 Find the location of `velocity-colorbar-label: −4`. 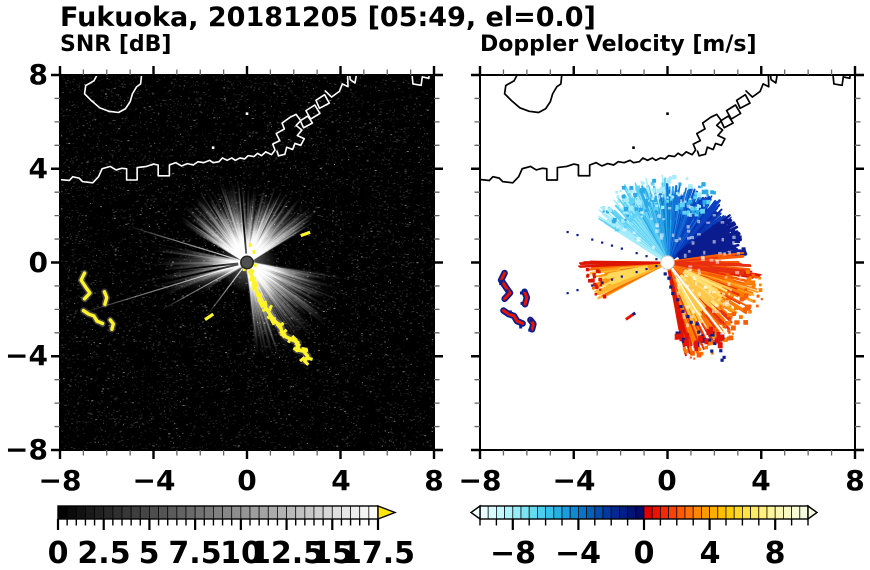

velocity-colorbar-label: −4 is located at coordinates (578, 553).